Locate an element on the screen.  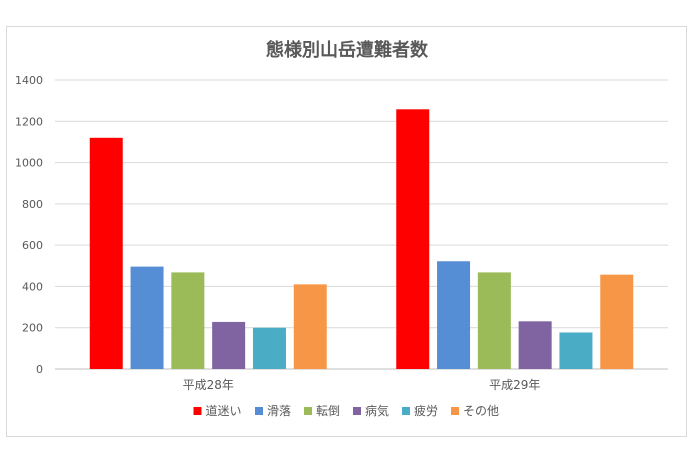
x-axis-ticks: 平成28年 平成29年 is located at coordinates (362, 385).